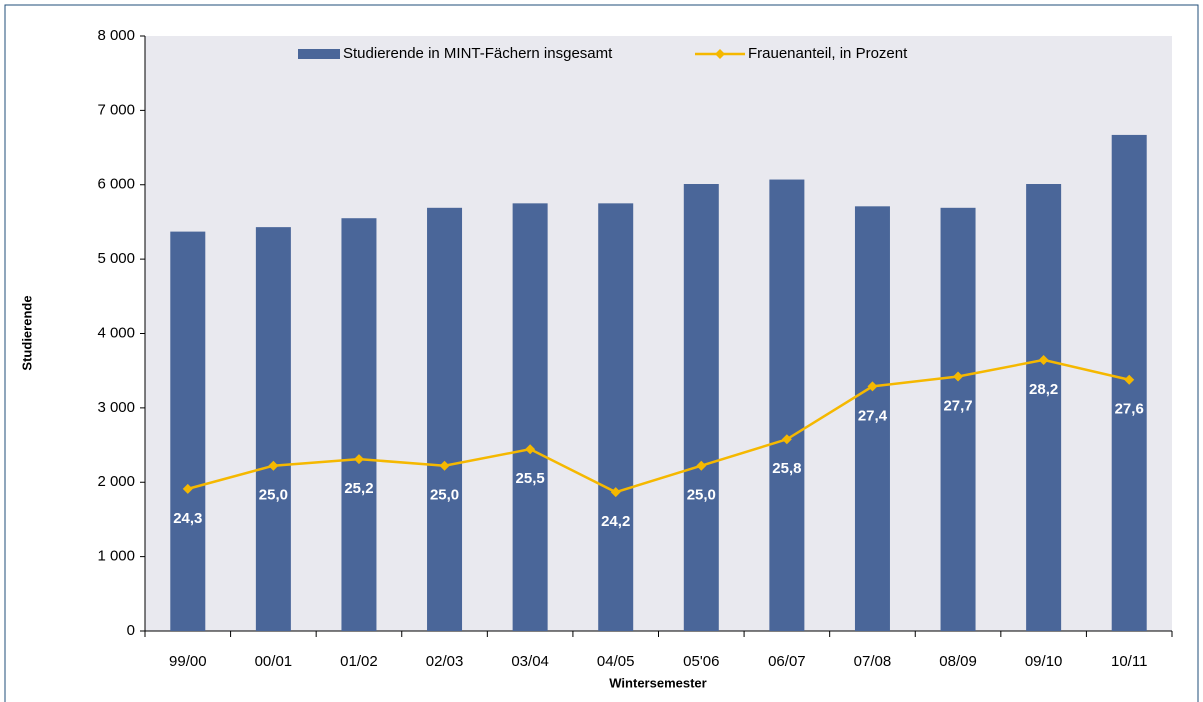 The width and height of the screenshot is (1203, 702). I want to click on y-axis-label: Studierende, so click(26, 332).